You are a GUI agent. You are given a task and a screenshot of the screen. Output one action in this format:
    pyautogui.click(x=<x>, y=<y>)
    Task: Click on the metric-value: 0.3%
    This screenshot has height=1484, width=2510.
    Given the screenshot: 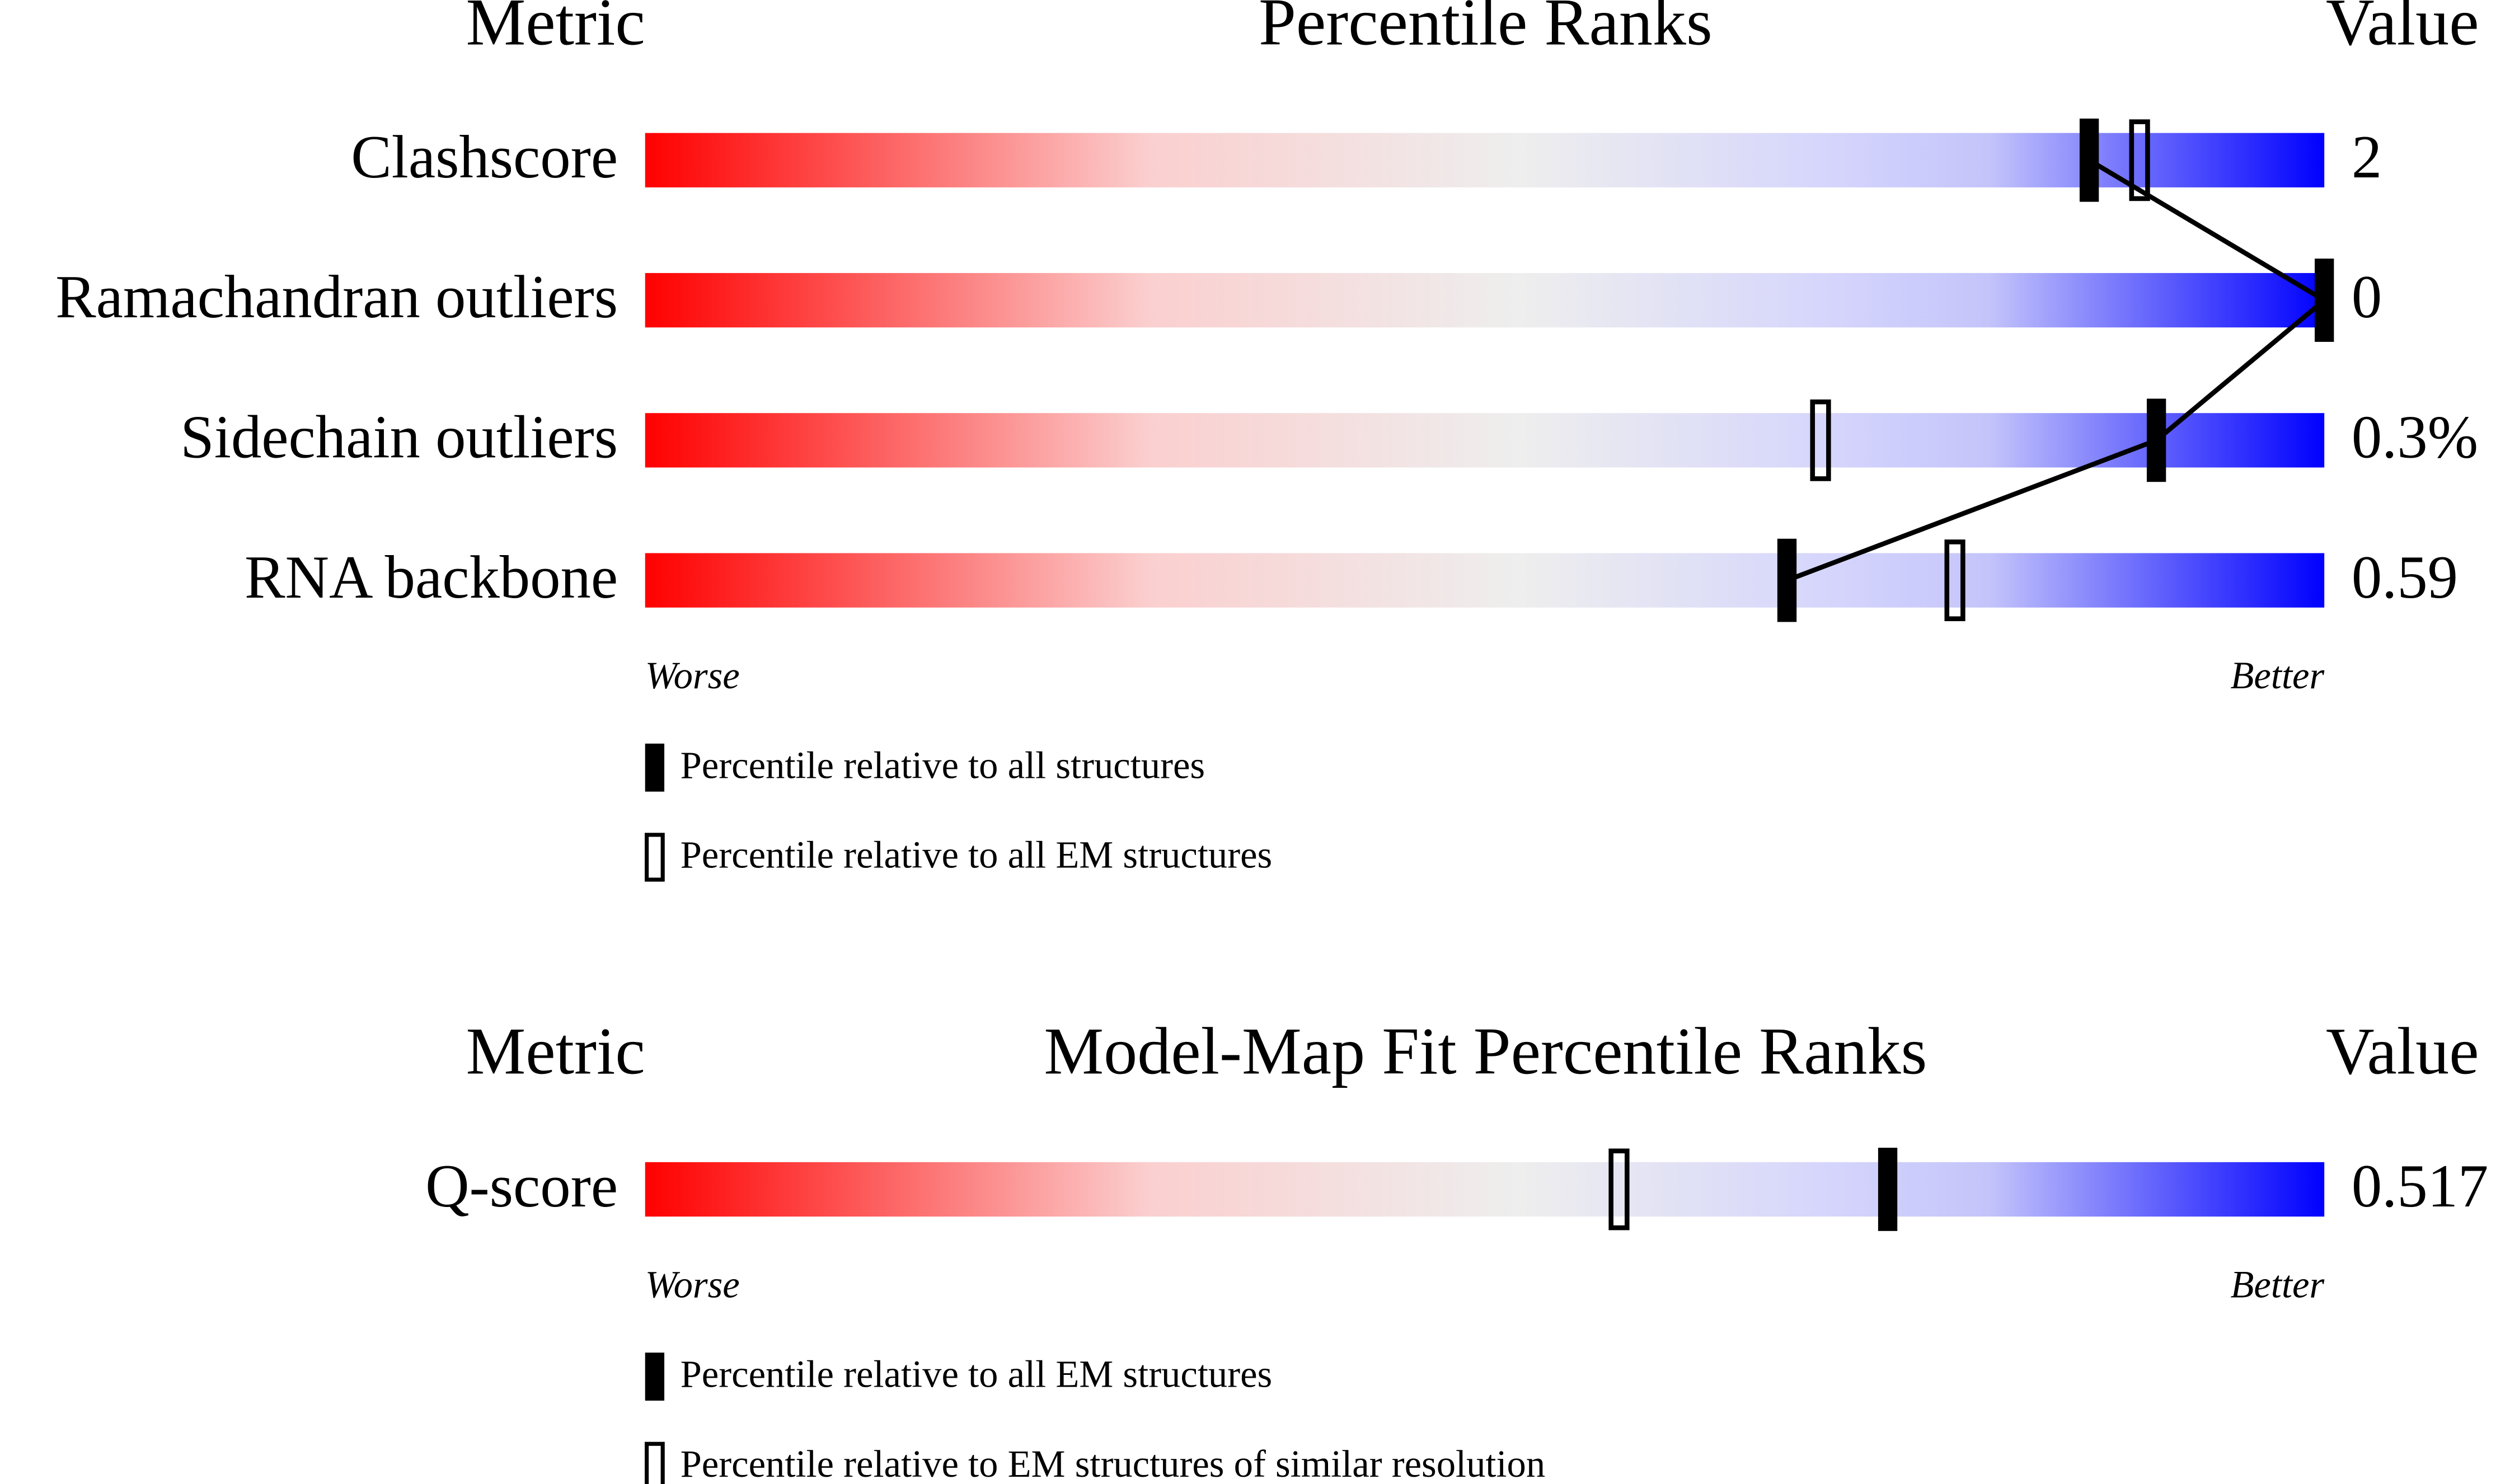 What is the action you would take?
    pyautogui.click(x=2415, y=437)
    